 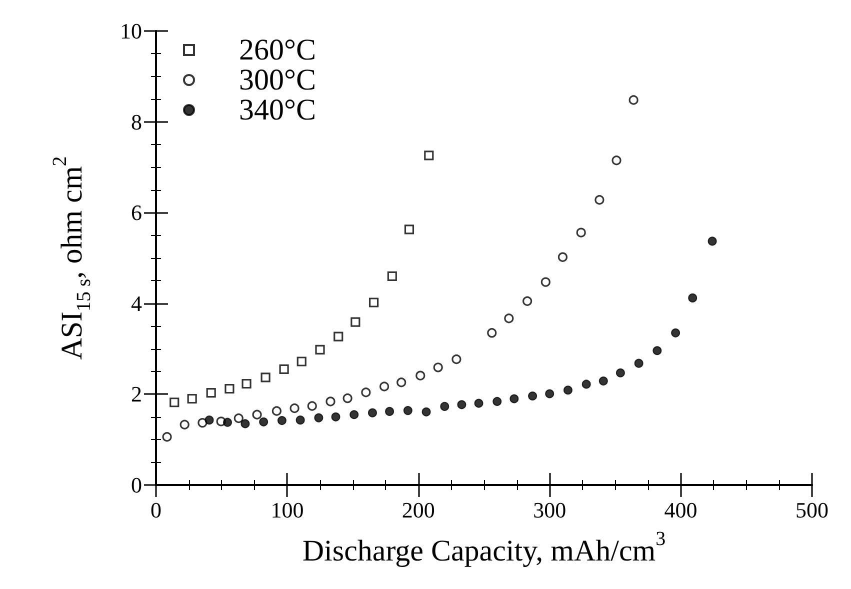 I want to click on y-tick-label: 10, so click(x=131, y=31).